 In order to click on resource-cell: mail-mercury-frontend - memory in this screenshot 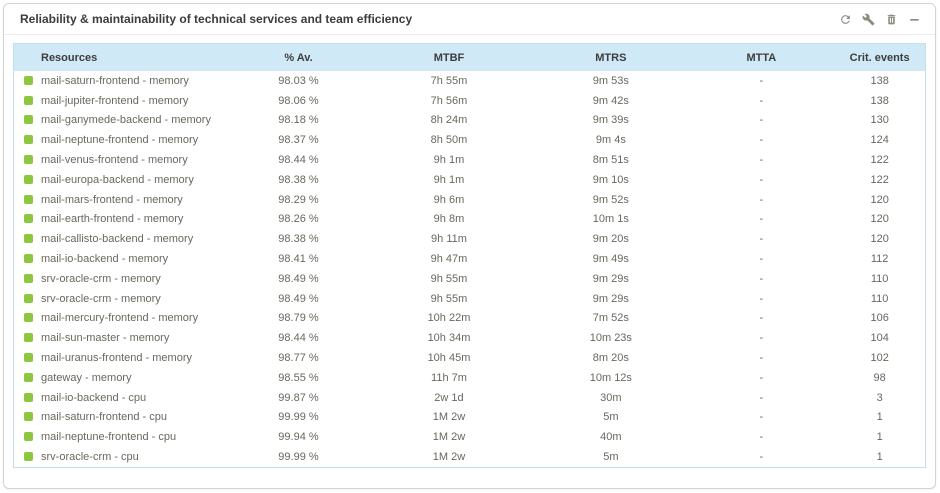, I will do `click(123, 319)`.